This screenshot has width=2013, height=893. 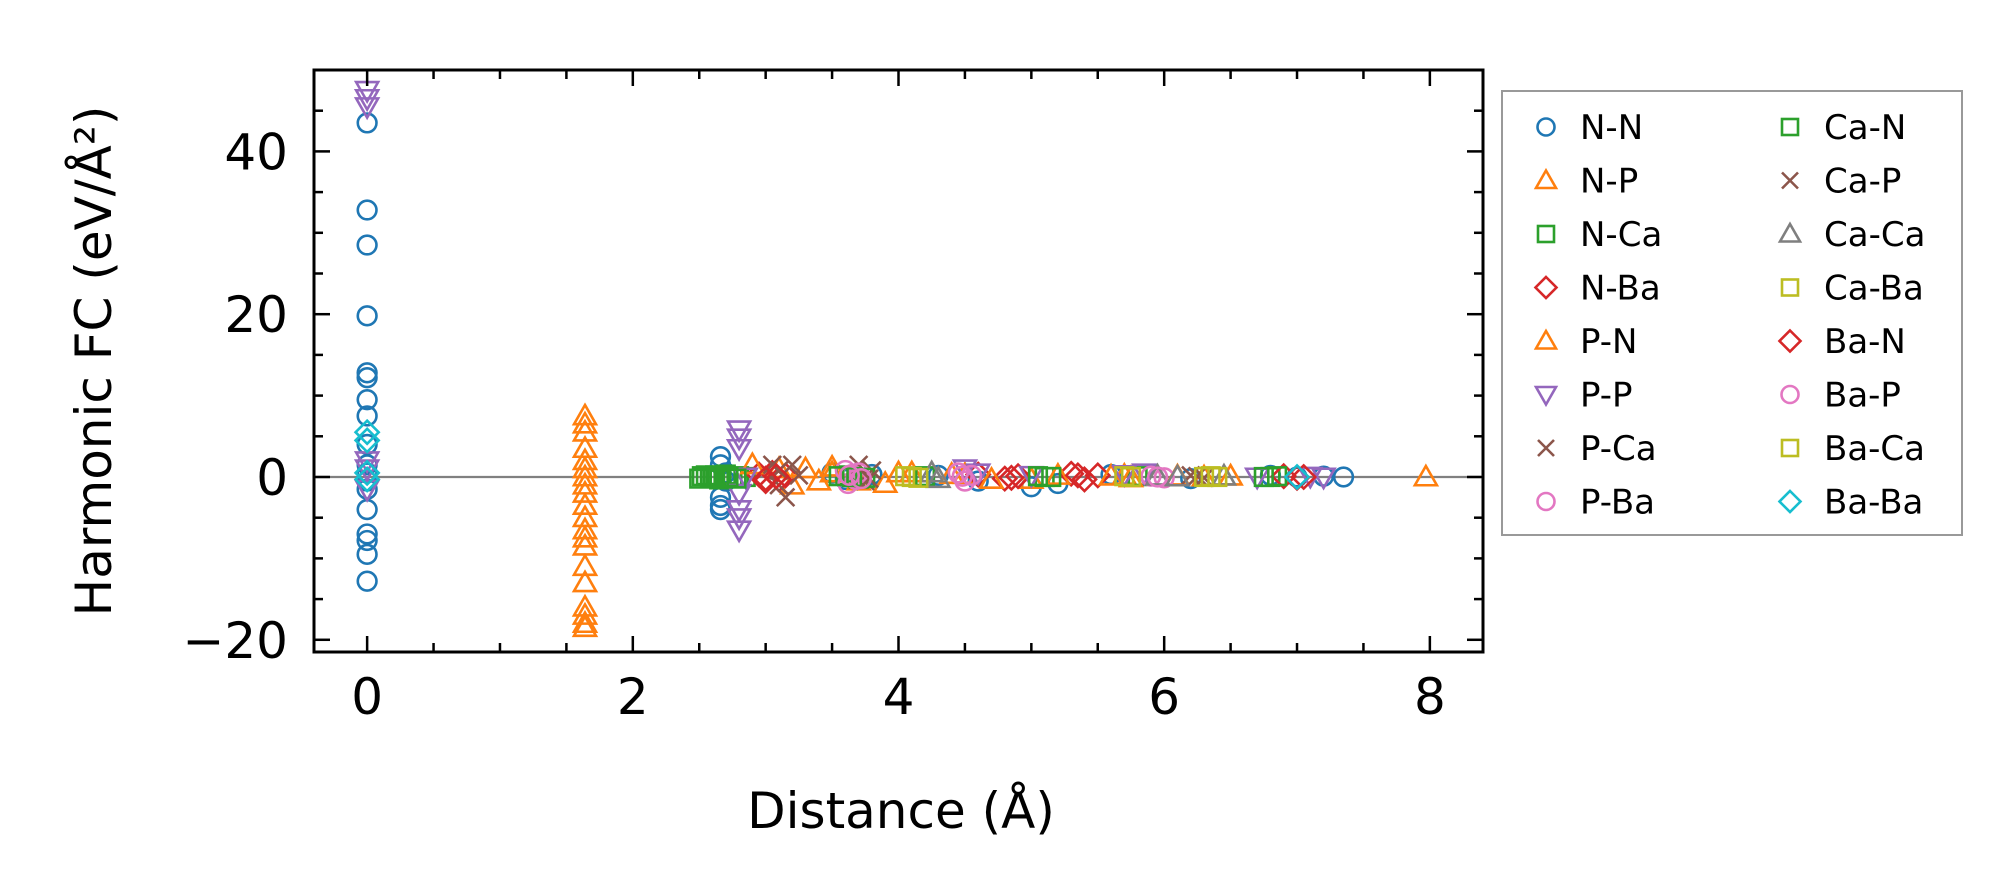 What do you see at coordinates (1617, 503) in the screenshot?
I see `legend-label: P-Ba` at bounding box center [1617, 503].